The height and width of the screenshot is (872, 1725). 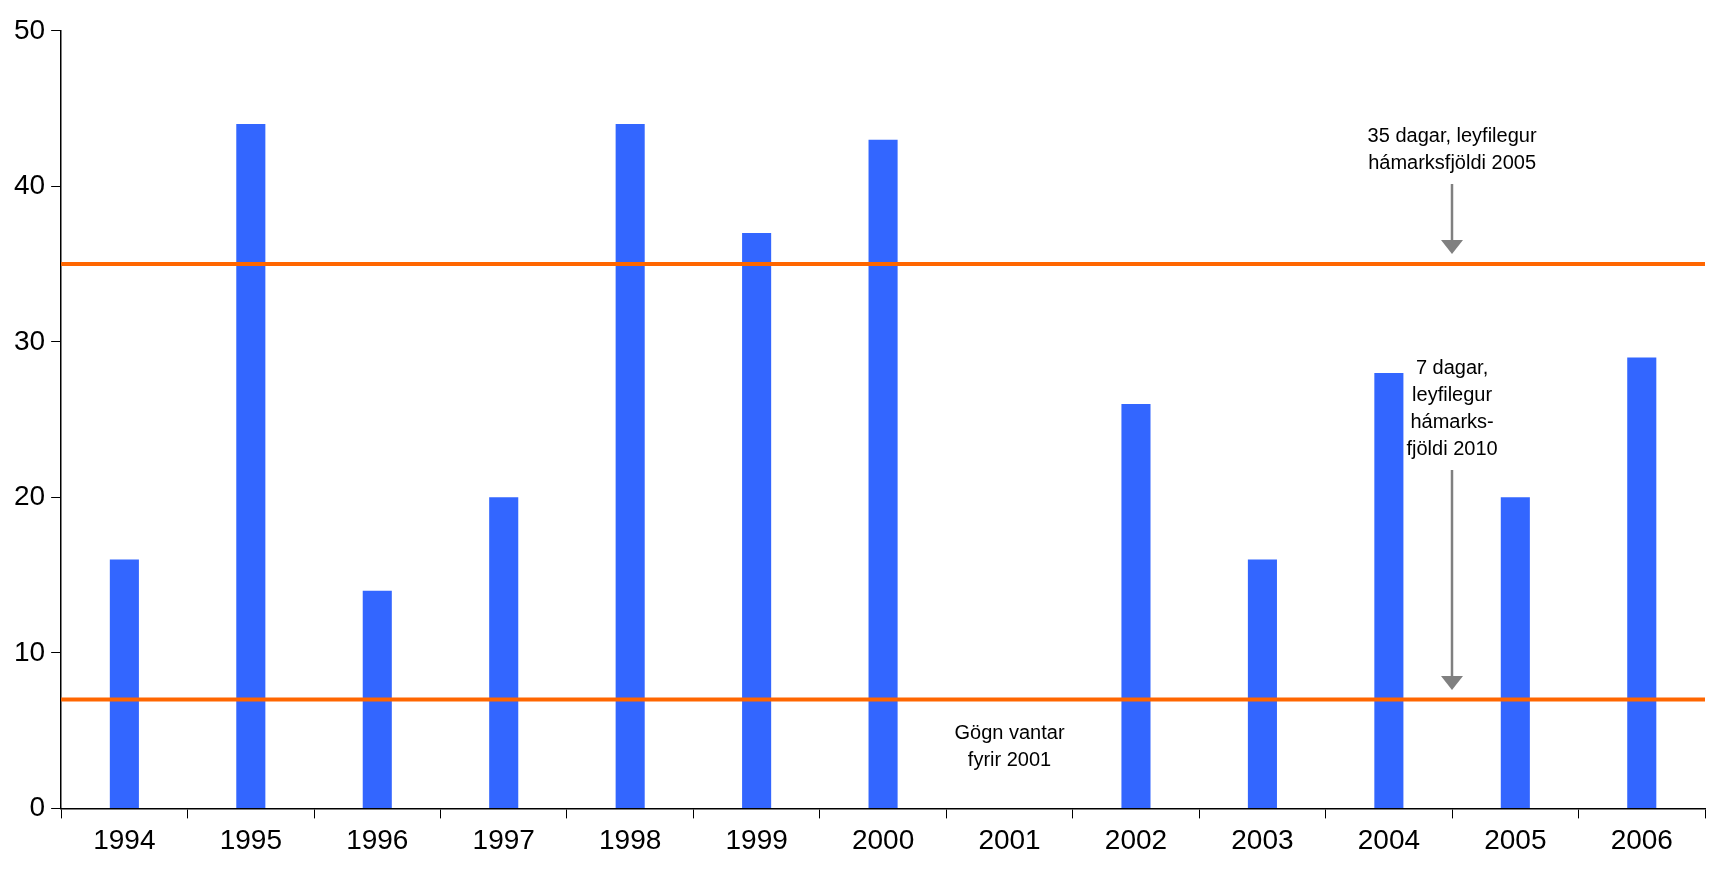 What do you see at coordinates (1009, 839) in the screenshot?
I see `x-tick-label: 2001` at bounding box center [1009, 839].